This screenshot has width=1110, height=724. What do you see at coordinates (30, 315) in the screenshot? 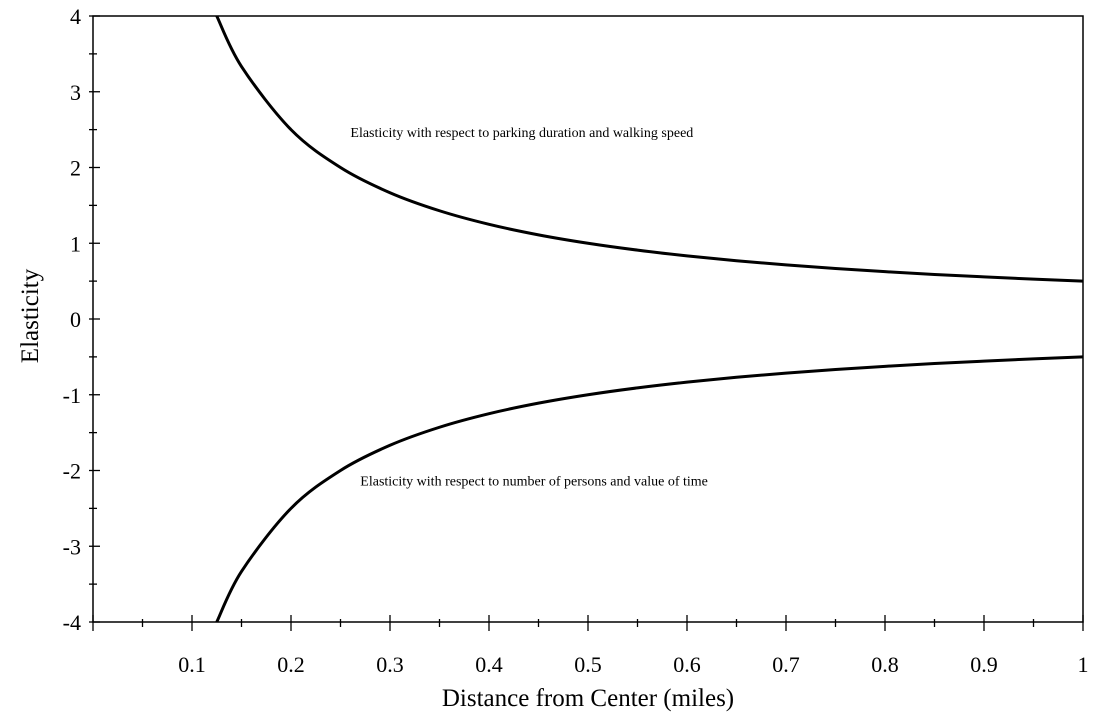
I see `y-axis-title: Elasticity` at bounding box center [30, 315].